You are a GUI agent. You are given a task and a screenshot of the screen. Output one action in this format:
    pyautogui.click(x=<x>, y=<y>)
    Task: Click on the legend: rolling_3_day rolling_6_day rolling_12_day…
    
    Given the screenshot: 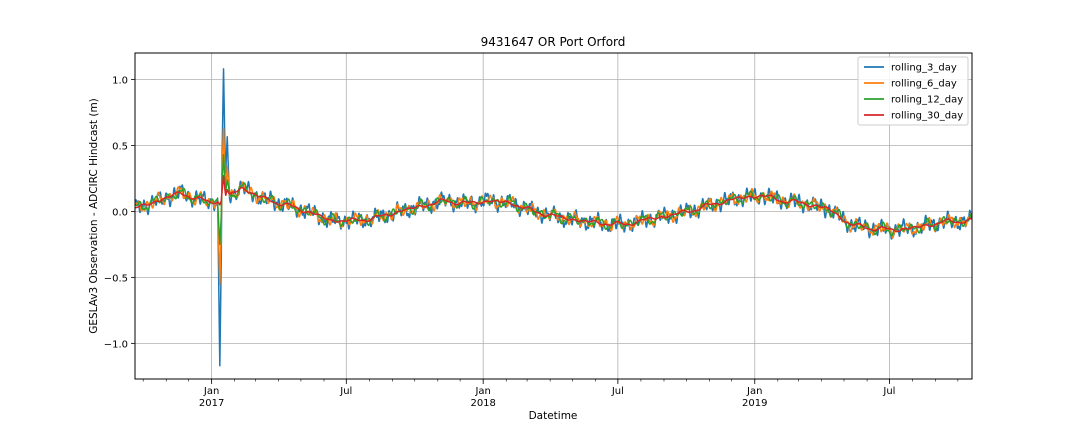 What is the action you would take?
    pyautogui.click(x=913, y=91)
    